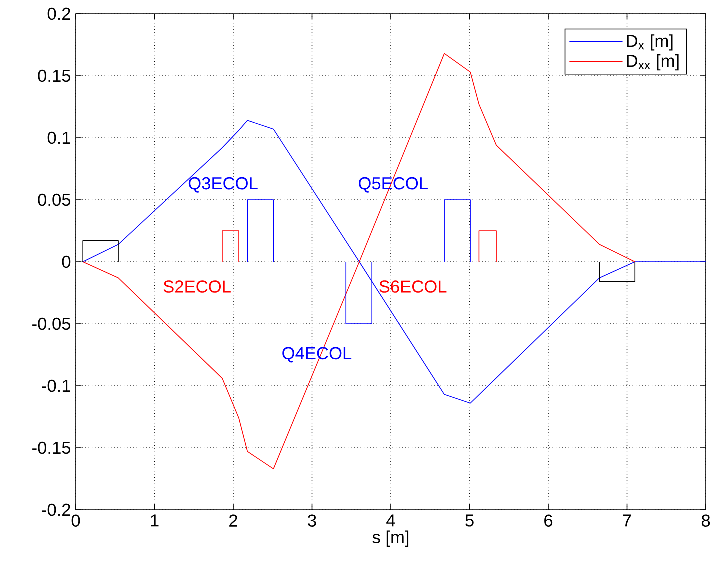  Describe the element at coordinates (470, 520) in the screenshot. I see `x-tick-label: 5` at that location.